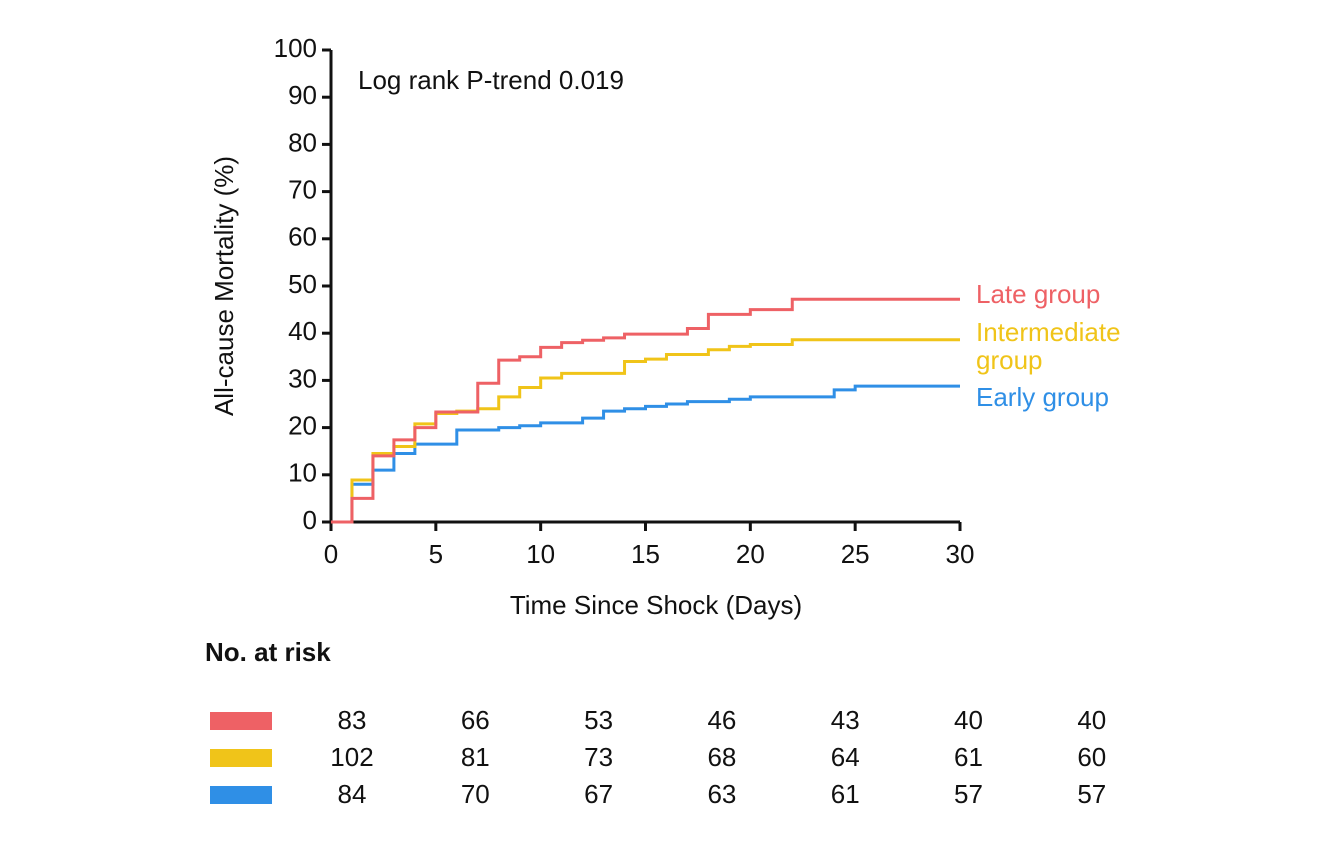 This screenshot has width=1325, height=853. What do you see at coordinates (302, 189) in the screenshot?
I see `y-tick-label: 70` at bounding box center [302, 189].